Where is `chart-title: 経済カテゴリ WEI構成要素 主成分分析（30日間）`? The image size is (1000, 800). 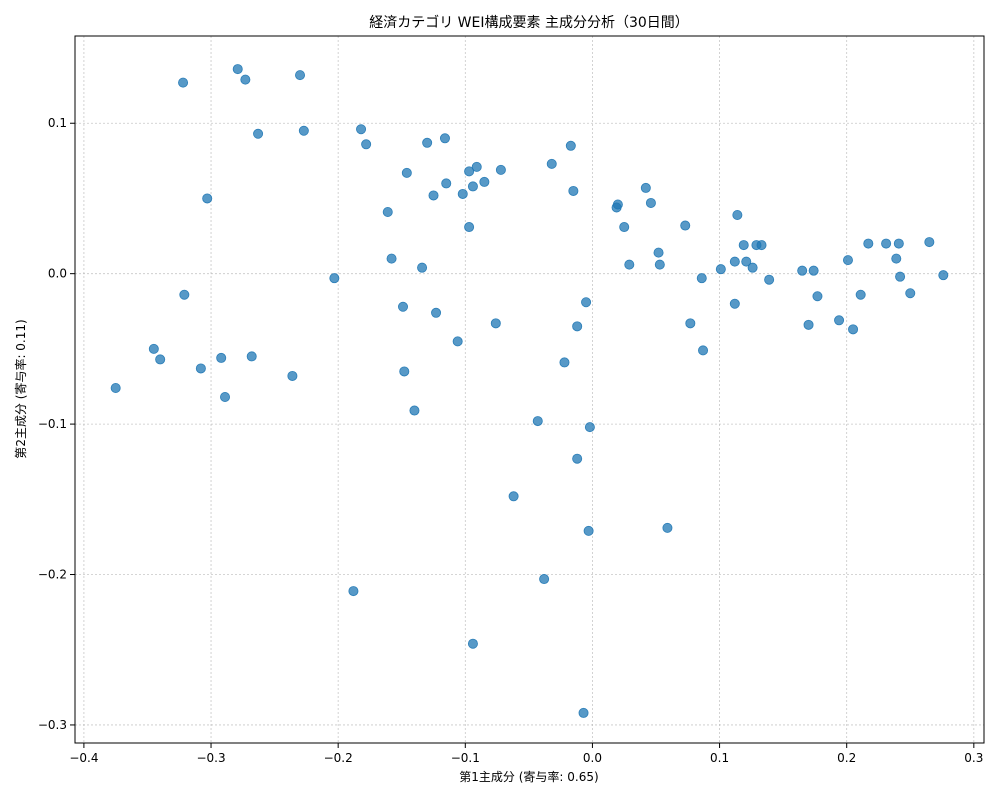
chart-title: 経済カテゴリ WEI構成要素 主成分分析（30日間） is located at coordinates (529, 22).